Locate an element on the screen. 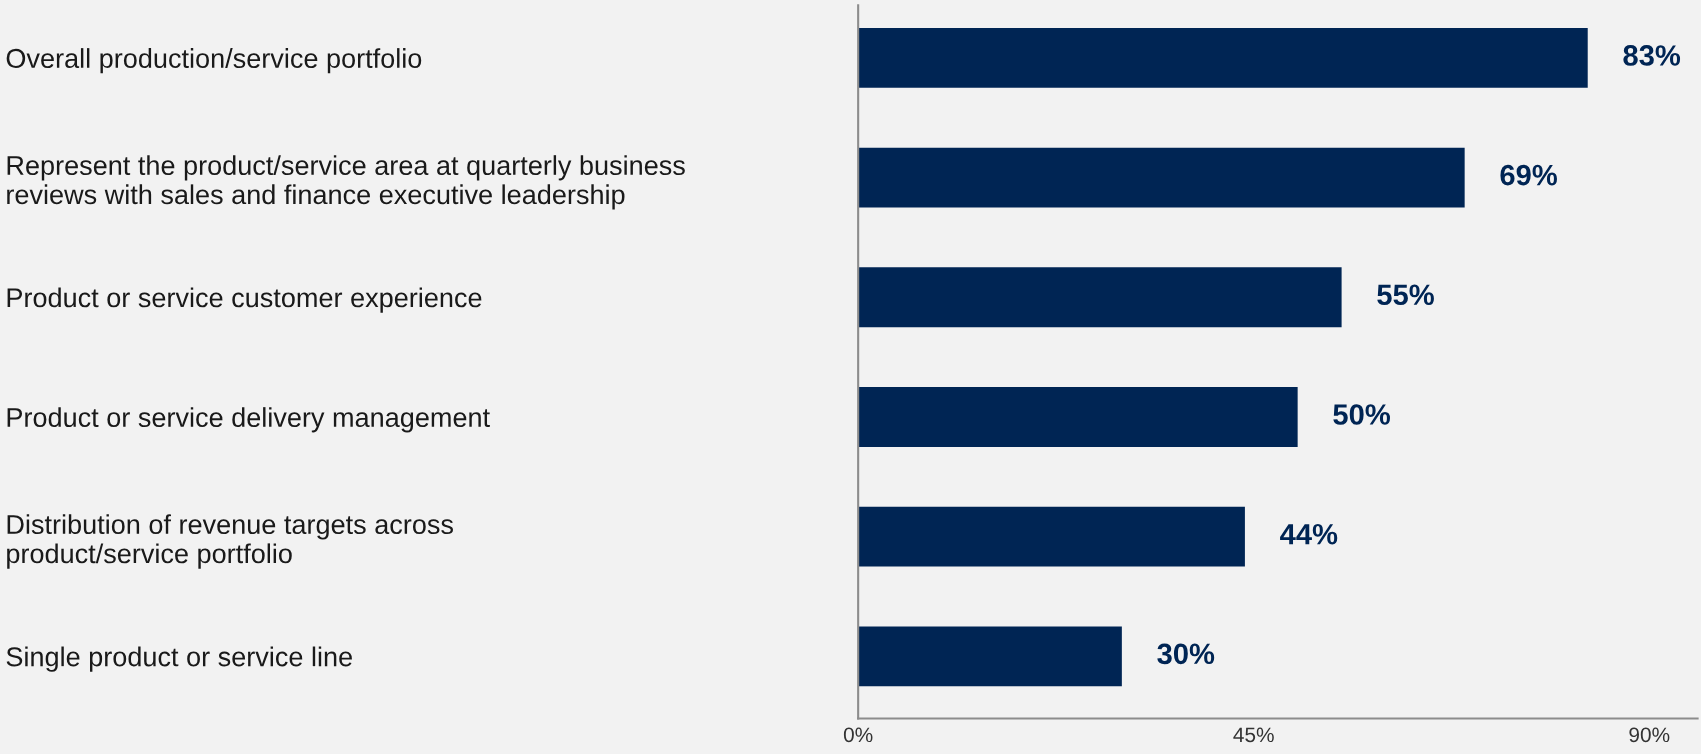 Image resolution: width=1701 pixels, height=754 pixels. data-label: 55% is located at coordinates (1405, 295).